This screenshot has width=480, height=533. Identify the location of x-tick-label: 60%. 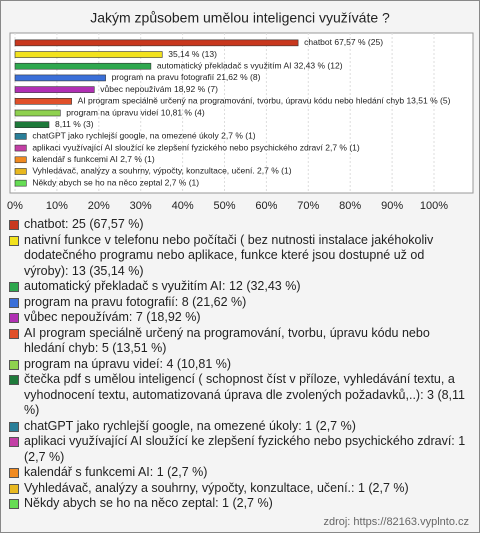
(266, 206).